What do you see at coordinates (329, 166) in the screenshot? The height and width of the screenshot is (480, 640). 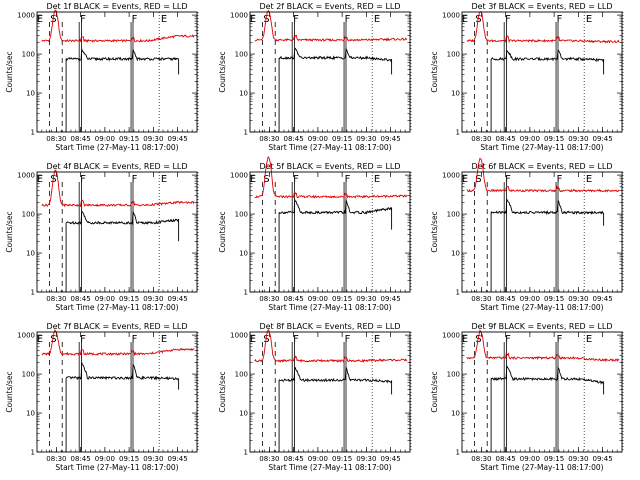 I see `panel-title: Det 5f BLACK = Events, RED = LLD` at bounding box center [329, 166].